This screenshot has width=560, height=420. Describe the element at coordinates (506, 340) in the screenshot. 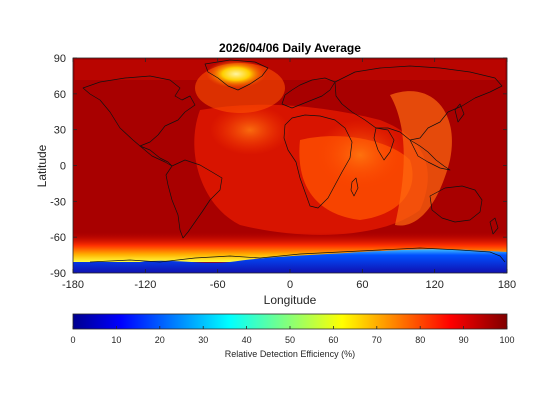

I see `colorbar-tick-label: 100` at that location.